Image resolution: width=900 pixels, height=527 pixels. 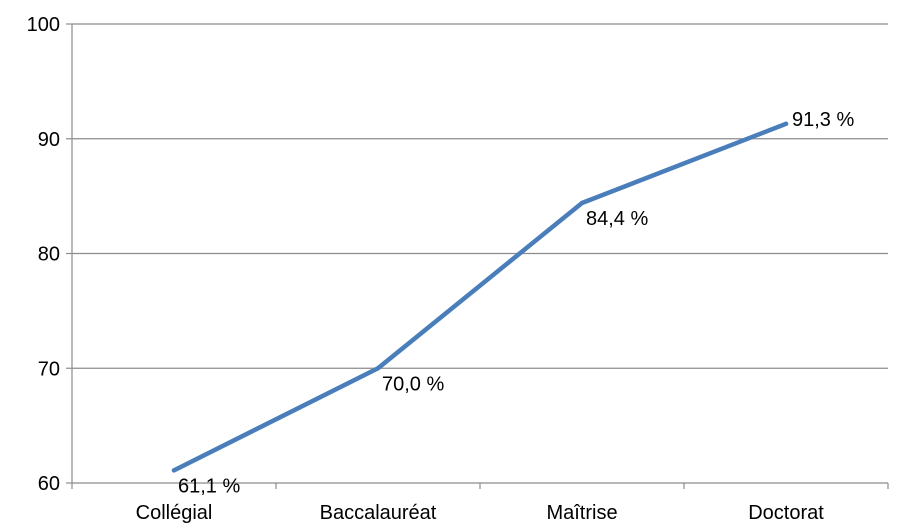 What do you see at coordinates (49, 484) in the screenshot?
I see `y-tick-label: 60` at bounding box center [49, 484].